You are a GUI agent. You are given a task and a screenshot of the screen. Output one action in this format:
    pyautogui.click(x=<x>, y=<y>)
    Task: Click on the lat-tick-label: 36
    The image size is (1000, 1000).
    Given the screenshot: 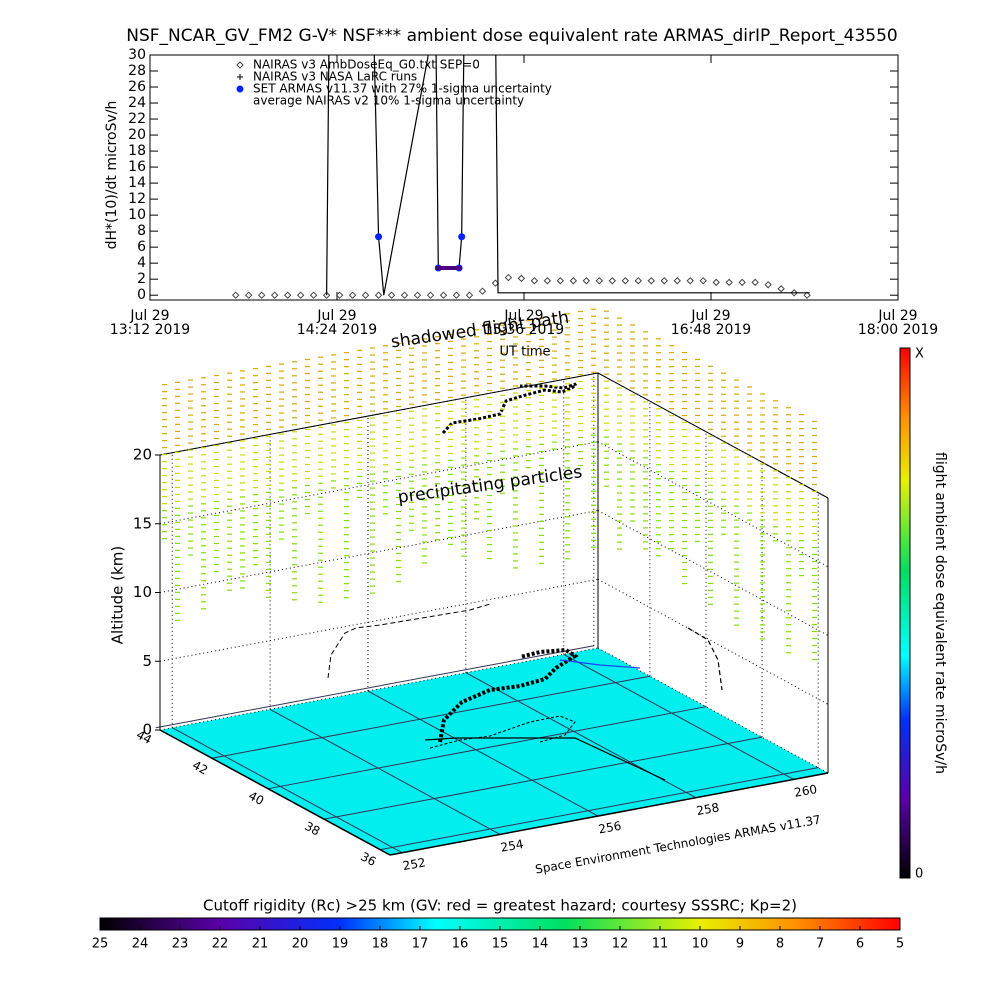 What is the action you would take?
    pyautogui.click(x=368, y=859)
    